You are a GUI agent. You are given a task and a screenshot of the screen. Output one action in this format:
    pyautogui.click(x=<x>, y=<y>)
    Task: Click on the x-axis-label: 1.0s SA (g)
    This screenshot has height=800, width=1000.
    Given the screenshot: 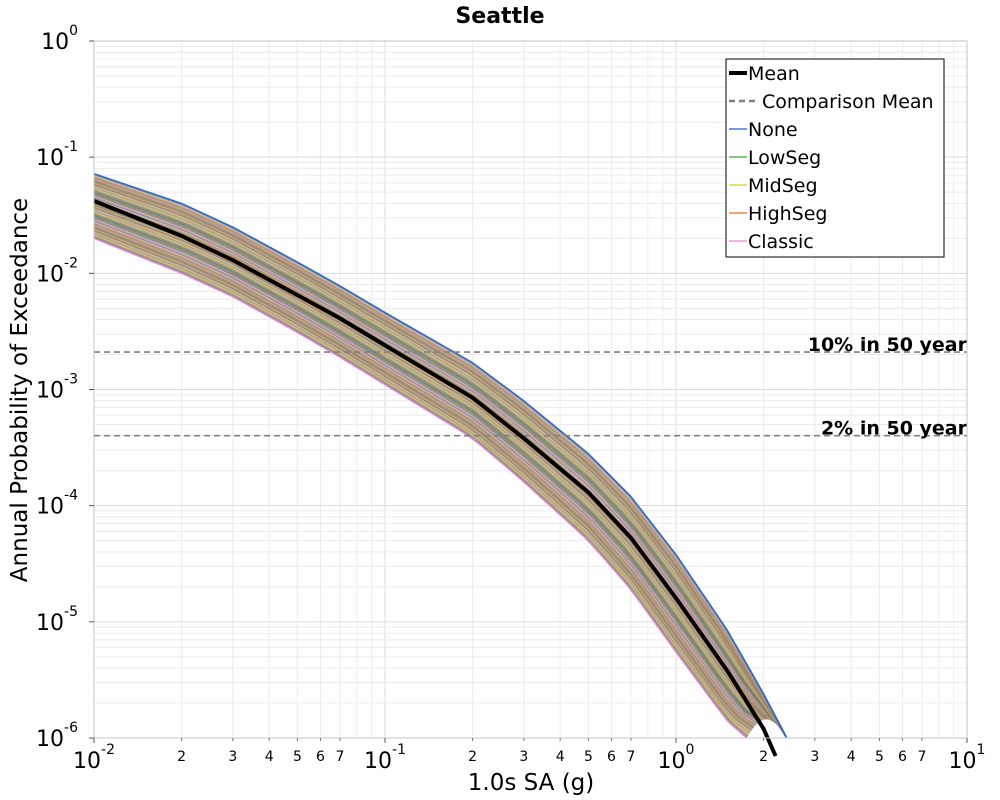 What is the action you would take?
    pyautogui.click(x=531, y=783)
    